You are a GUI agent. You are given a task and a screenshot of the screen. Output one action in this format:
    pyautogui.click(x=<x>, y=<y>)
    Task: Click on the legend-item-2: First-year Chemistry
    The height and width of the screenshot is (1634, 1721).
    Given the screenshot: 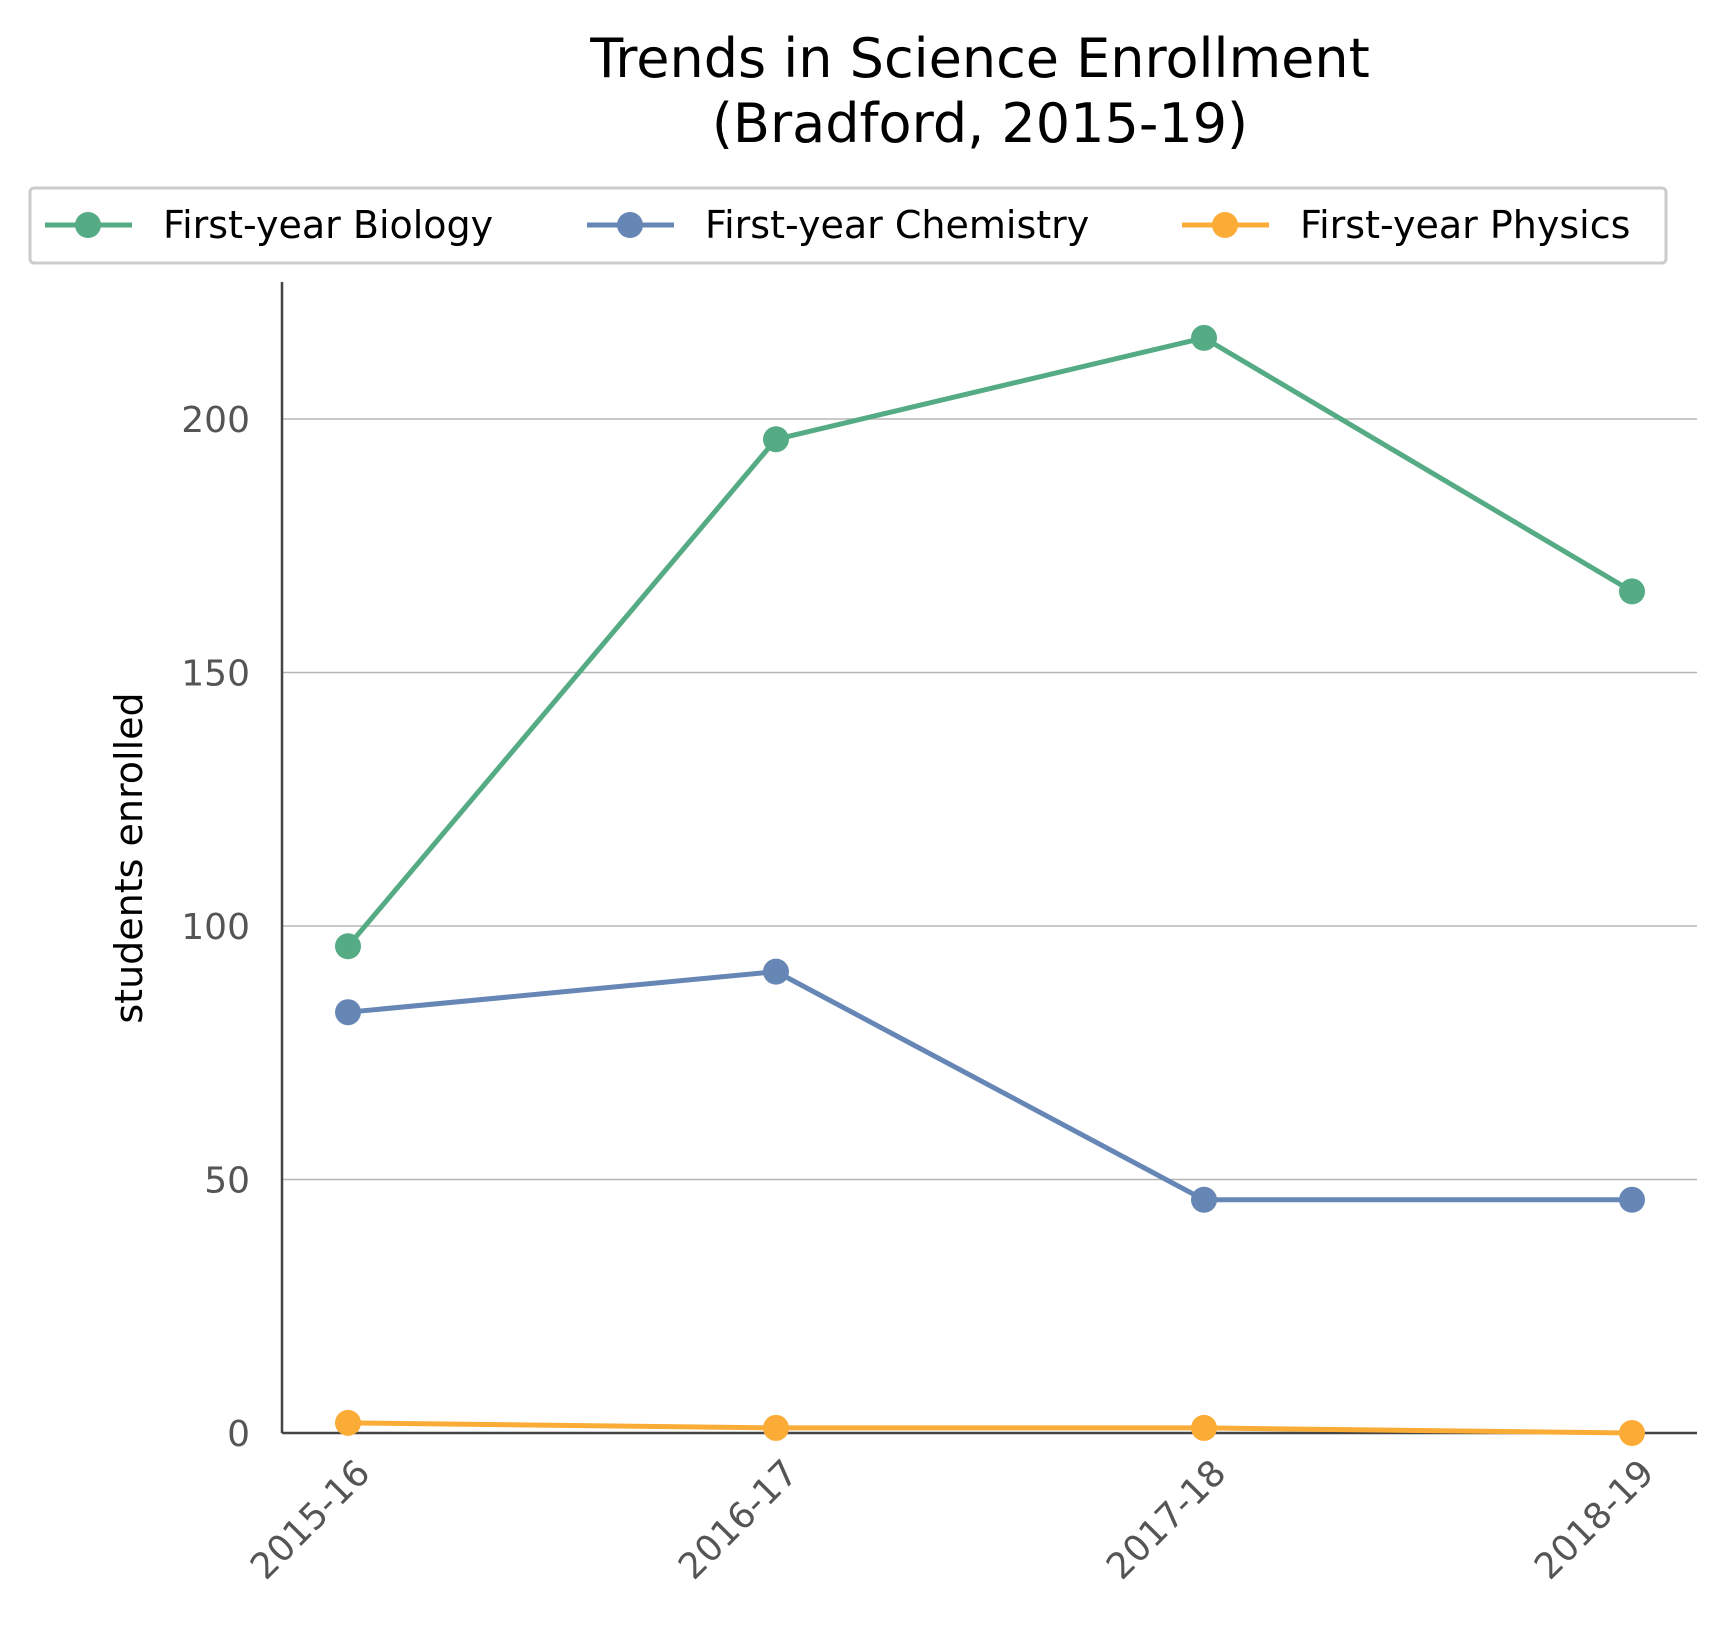 What is the action you would take?
    pyautogui.click(x=838, y=225)
    